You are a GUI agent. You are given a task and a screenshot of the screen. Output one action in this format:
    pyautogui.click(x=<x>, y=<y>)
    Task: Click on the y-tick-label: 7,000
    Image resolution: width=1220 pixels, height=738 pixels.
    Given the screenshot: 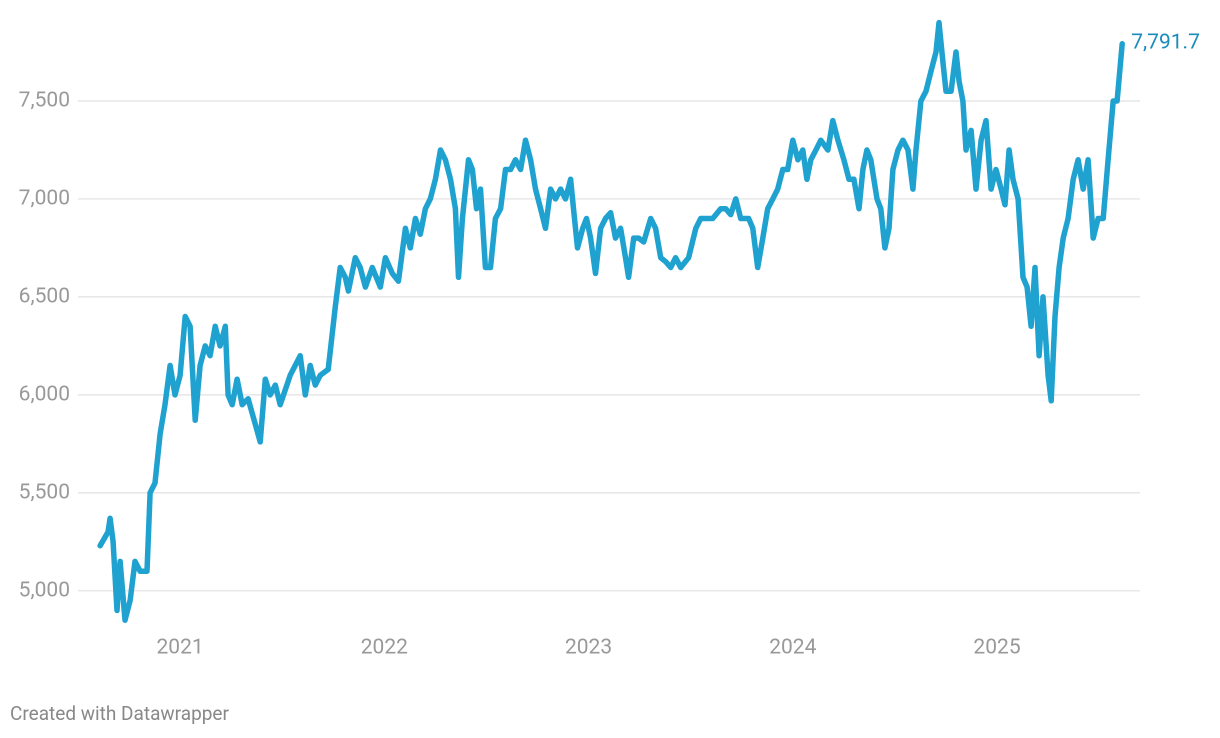 What is the action you would take?
    pyautogui.click(x=44, y=198)
    